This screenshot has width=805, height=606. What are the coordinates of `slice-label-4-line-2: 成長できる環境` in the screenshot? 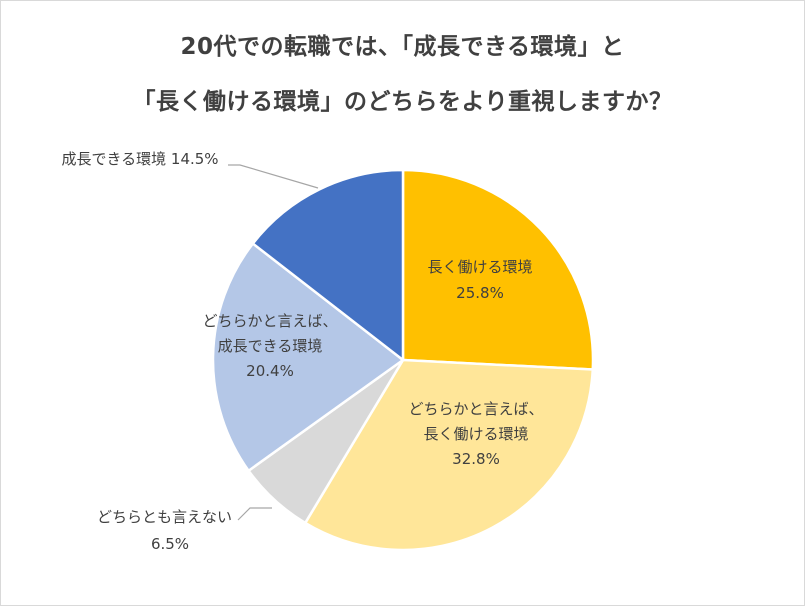 It's located at (270, 346).